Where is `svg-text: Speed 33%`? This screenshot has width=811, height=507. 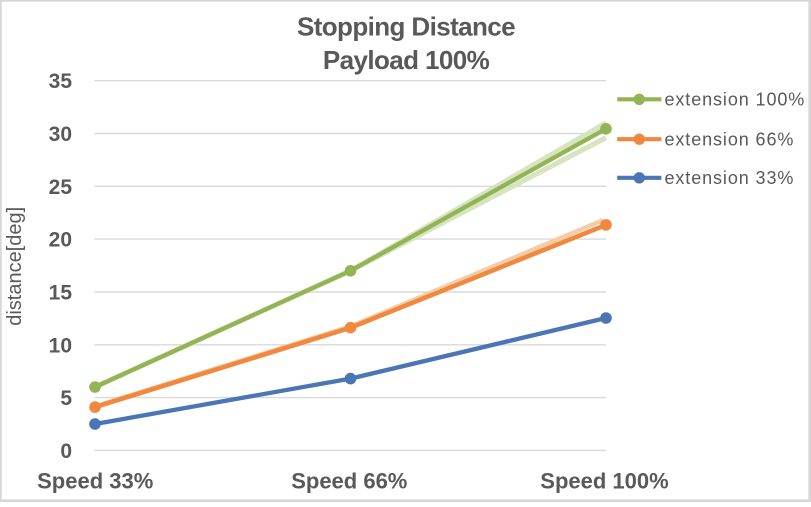 svg-text: Speed 33% is located at coordinates (95, 480).